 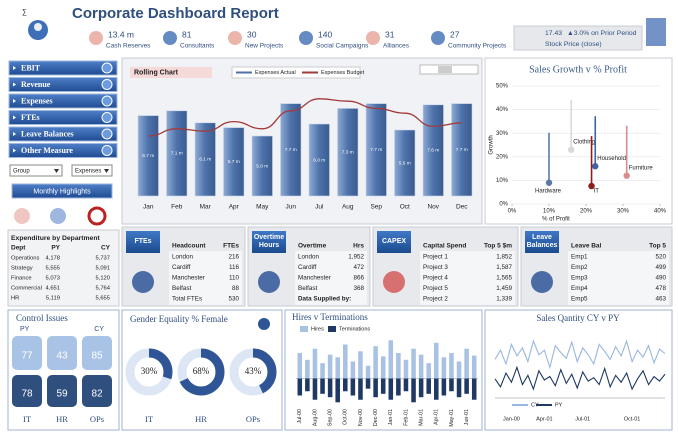 I want to click on panel-tag: FTEs, so click(x=143, y=242).